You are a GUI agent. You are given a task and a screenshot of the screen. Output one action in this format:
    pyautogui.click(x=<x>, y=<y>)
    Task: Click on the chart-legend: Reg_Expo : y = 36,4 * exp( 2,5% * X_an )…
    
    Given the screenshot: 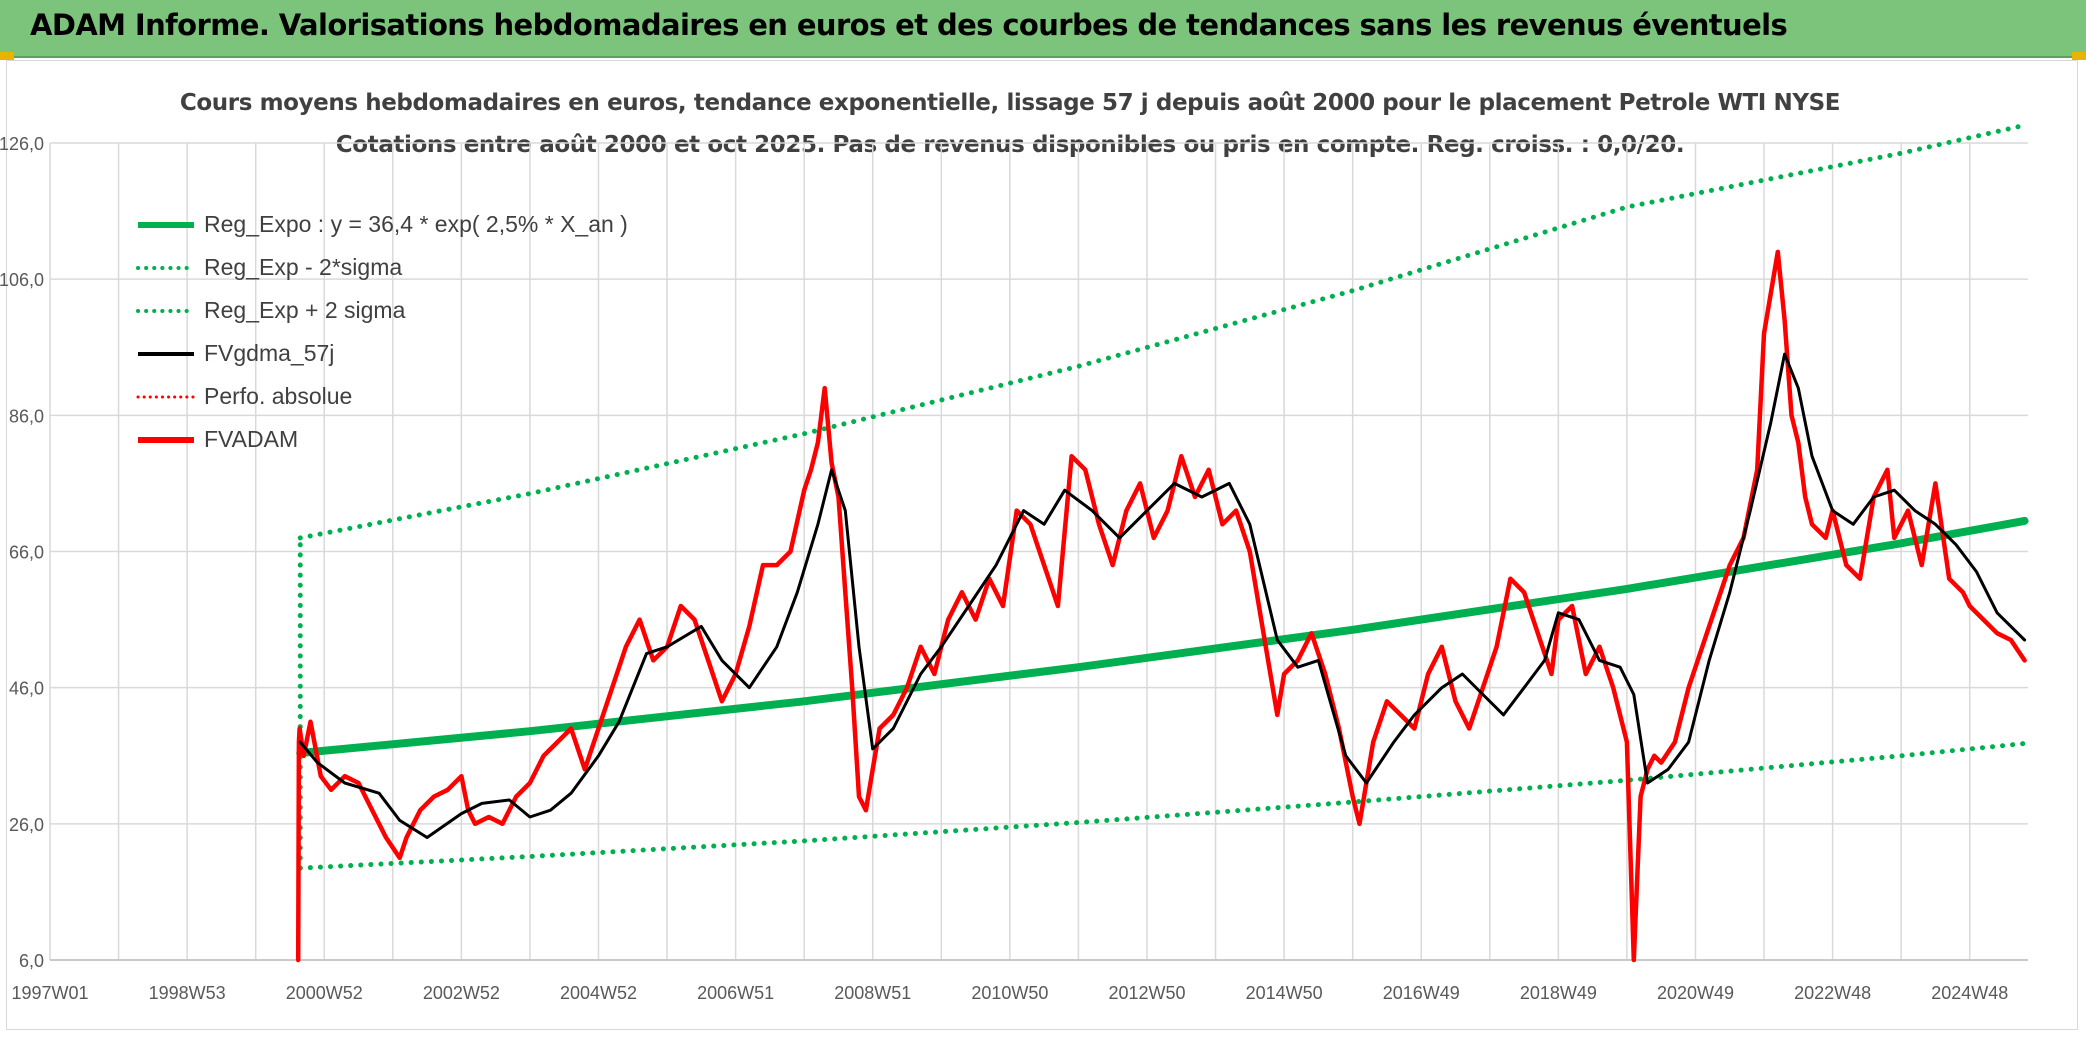 What is the action you would take?
    pyautogui.click(x=416, y=332)
    